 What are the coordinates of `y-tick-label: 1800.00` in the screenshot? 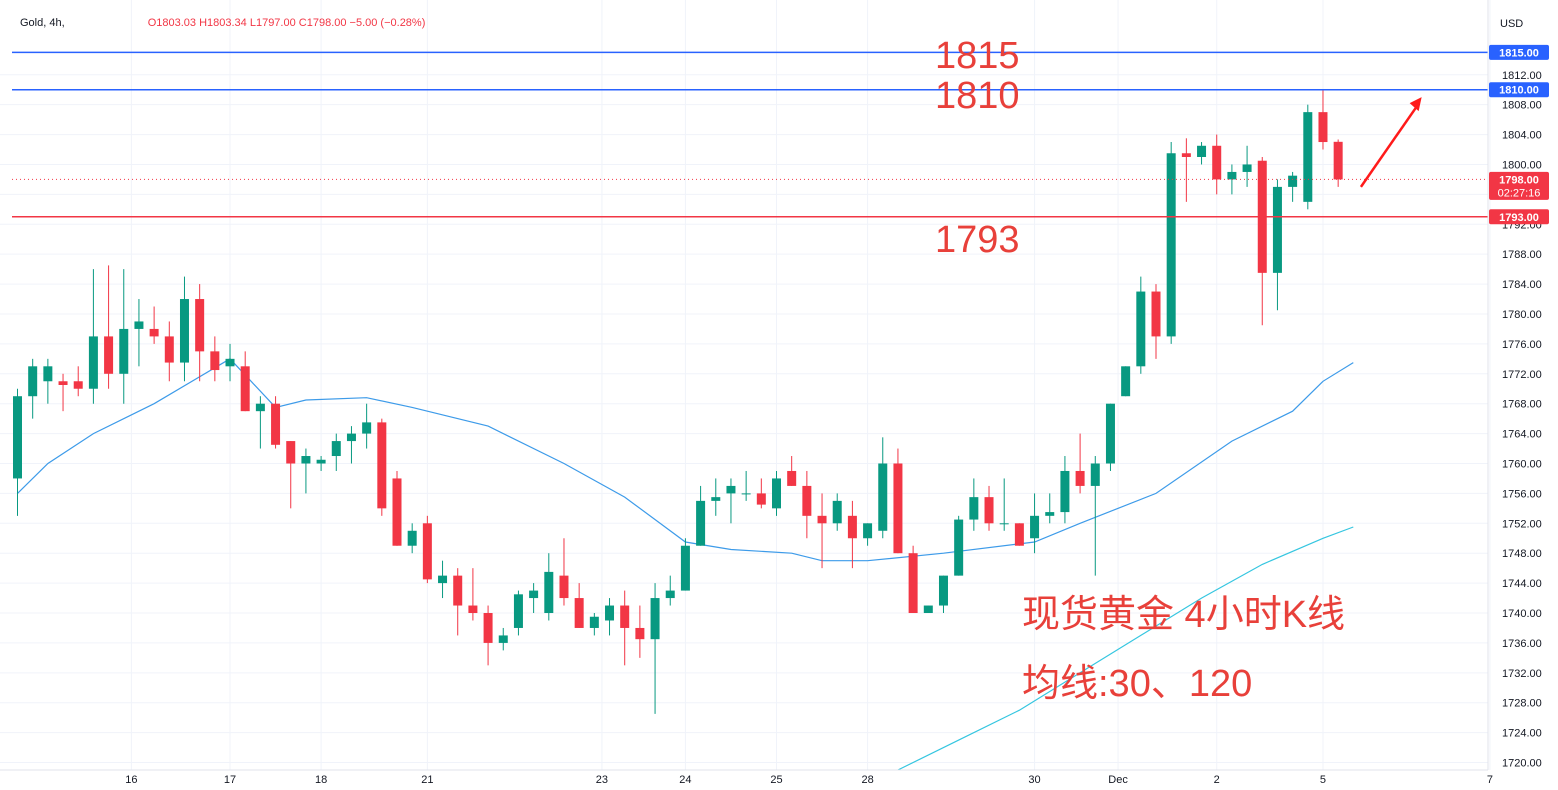 It's located at (1522, 165).